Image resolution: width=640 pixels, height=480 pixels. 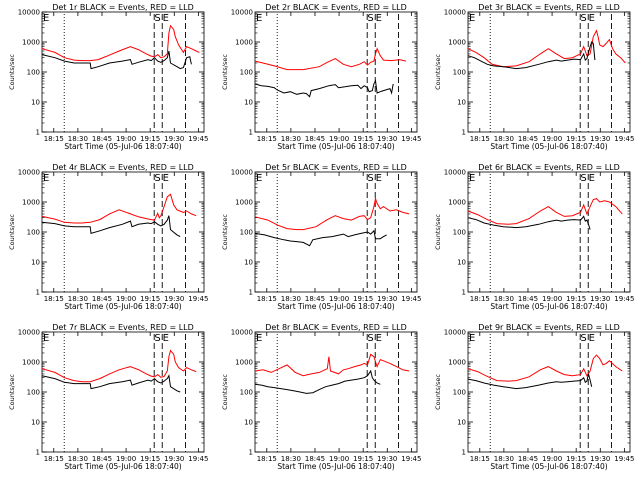 What do you see at coordinates (123, 327) in the screenshot?
I see `panel-title: Det 7r BLACK = Events, RED = LLD` at bounding box center [123, 327].